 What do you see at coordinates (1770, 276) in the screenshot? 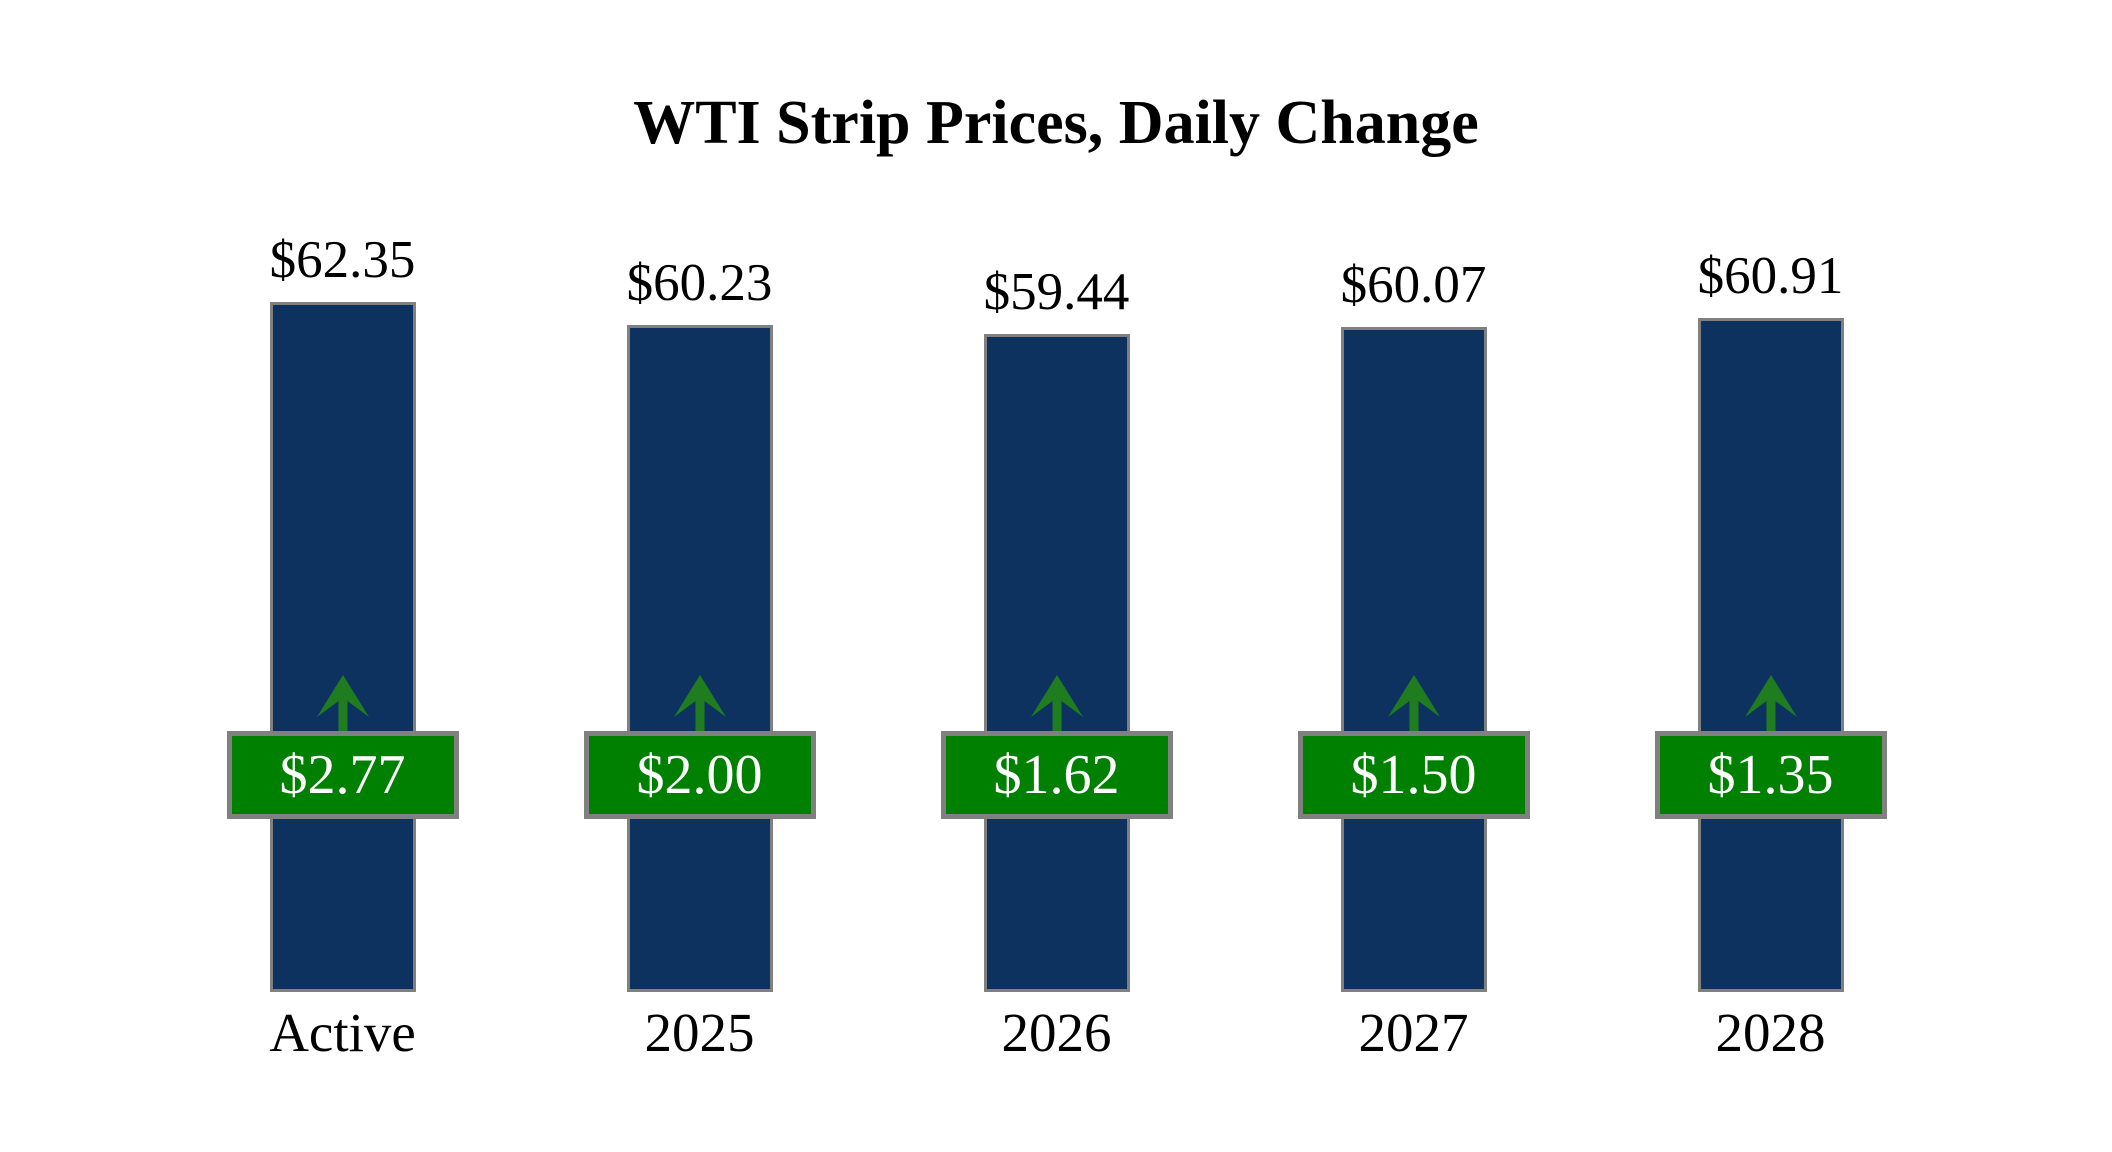
I see `price-label: $60.91` at bounding box center [1770, 276].